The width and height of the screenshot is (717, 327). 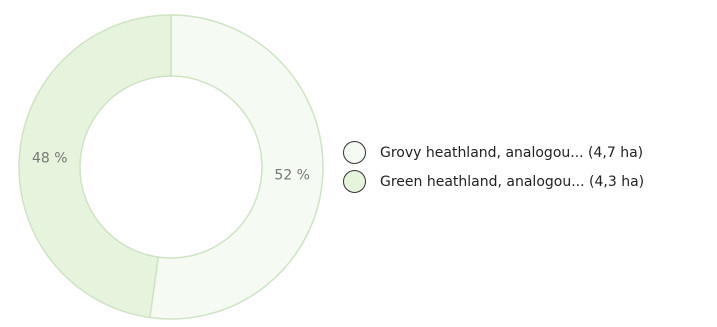 I want to click on legend-label: Green heathland, analogou... (4,3 ha), so click(x=512, y=181).